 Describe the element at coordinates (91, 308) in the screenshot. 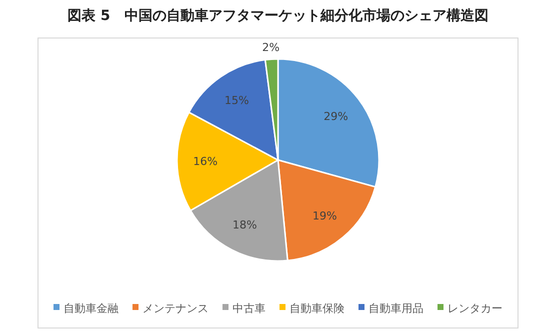

I see `legend-label: 自動車金融` at that location.